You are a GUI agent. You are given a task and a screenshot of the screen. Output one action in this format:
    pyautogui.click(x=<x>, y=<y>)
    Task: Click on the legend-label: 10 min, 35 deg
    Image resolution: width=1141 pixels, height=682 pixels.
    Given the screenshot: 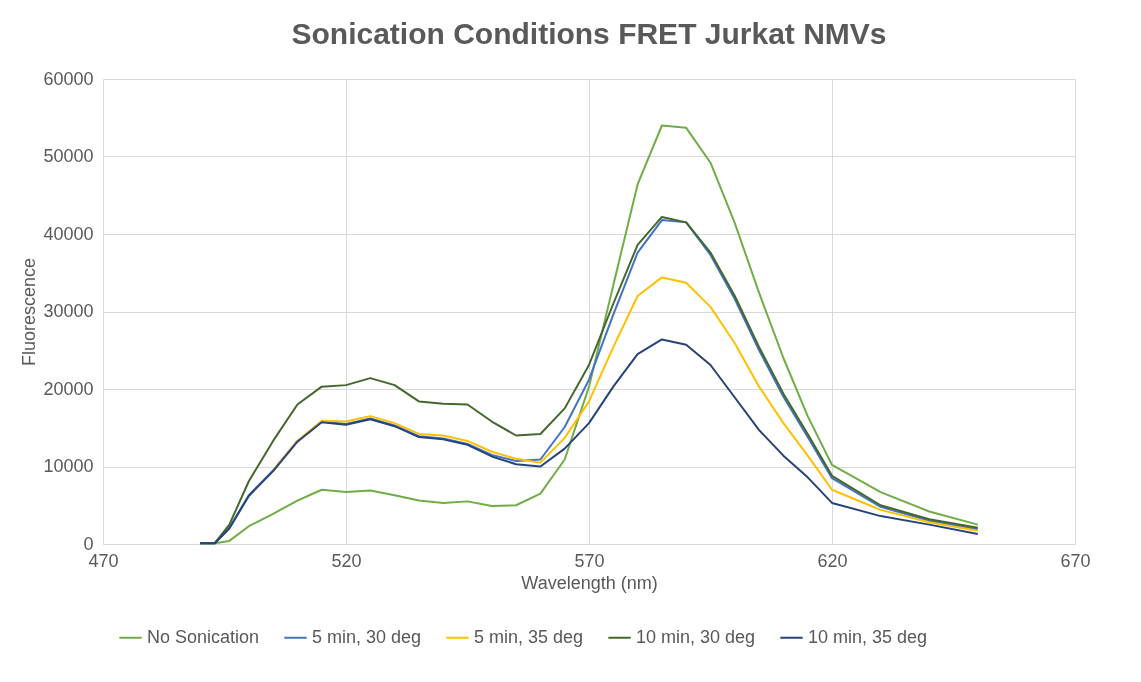 What is the action you would take?
    pyautogui.click(x=868, y=636)
    